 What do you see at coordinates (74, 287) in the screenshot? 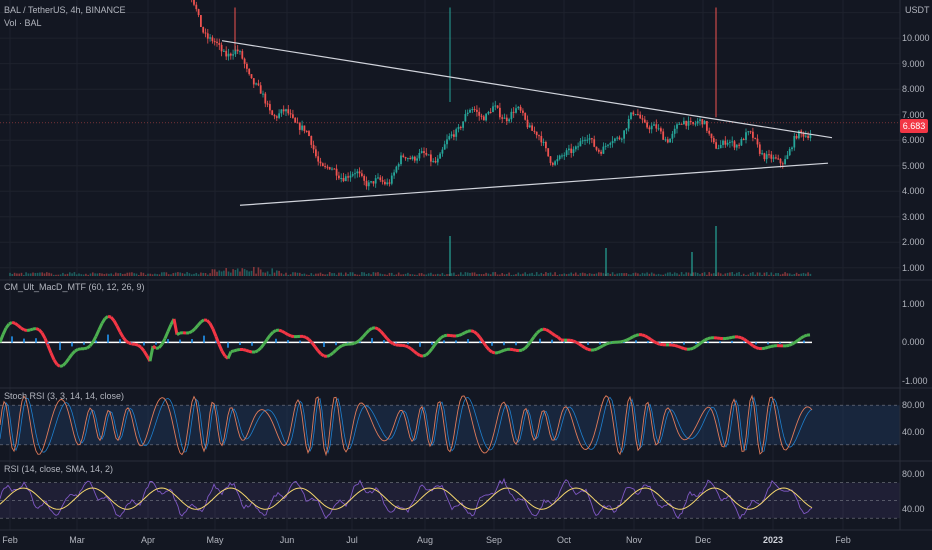
I see `macd-title: CM_Ult_MacD_MTF (60, 12, 26, 9)` at bounding box center [74, 287].